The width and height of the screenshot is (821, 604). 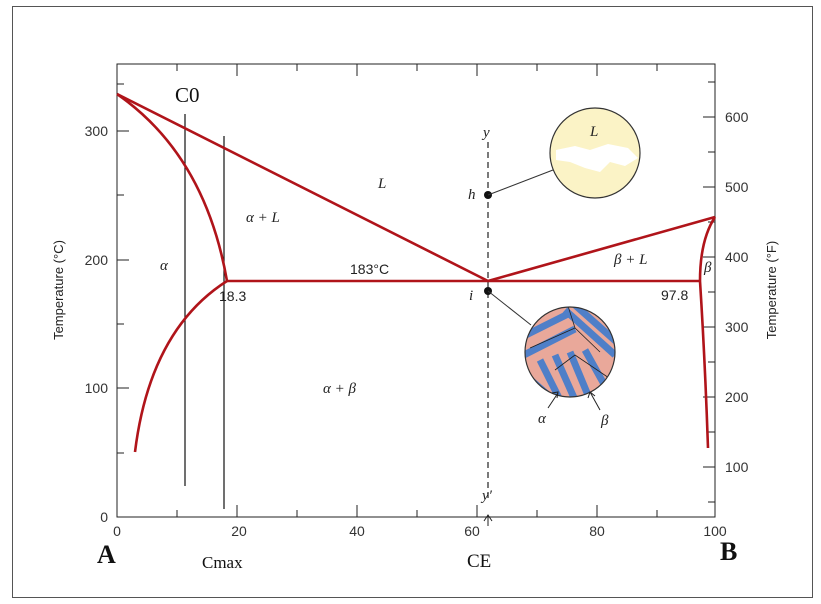 What do you see at coordinates (715, 531) in the screenshot?
I see `x-tick-100: 100` at bounding box center [715, 531].